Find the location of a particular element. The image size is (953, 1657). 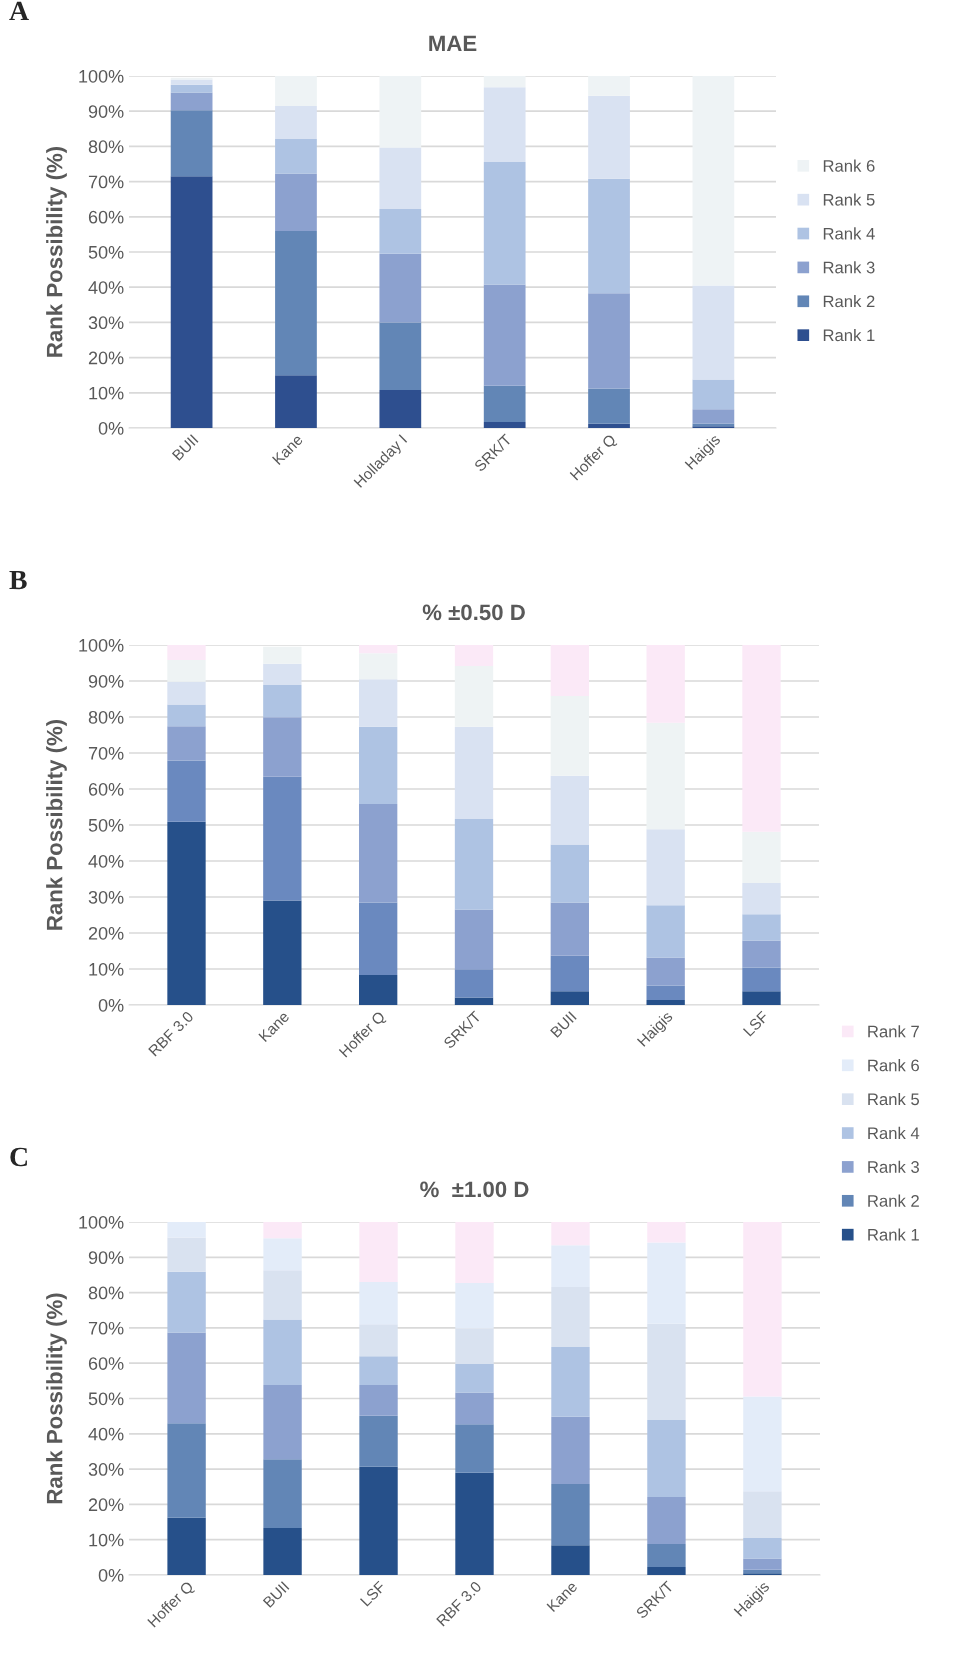

y-tick-label: 30% is located at coordinates (106, 323).